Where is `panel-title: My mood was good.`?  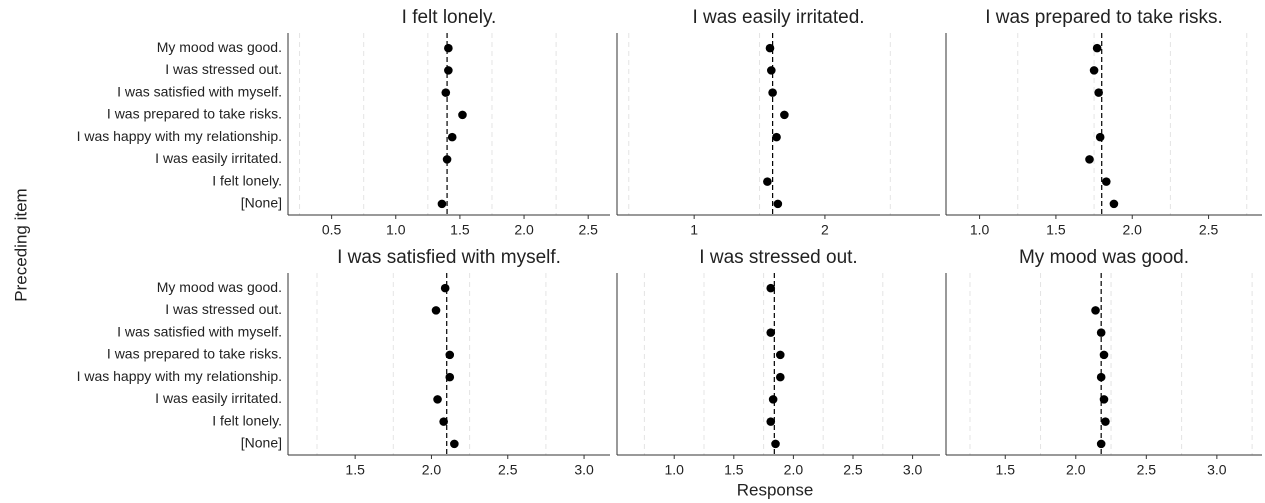 panel-title: My mood was good. is located at coordinates (1104, 257).